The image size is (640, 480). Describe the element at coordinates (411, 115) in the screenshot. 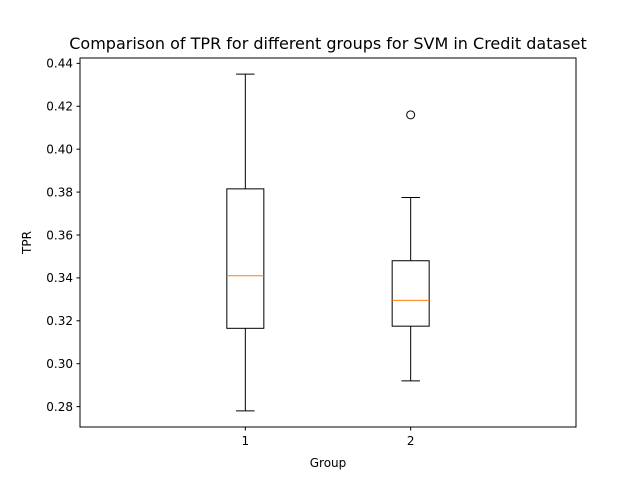

I see `outlier-point` at that location.